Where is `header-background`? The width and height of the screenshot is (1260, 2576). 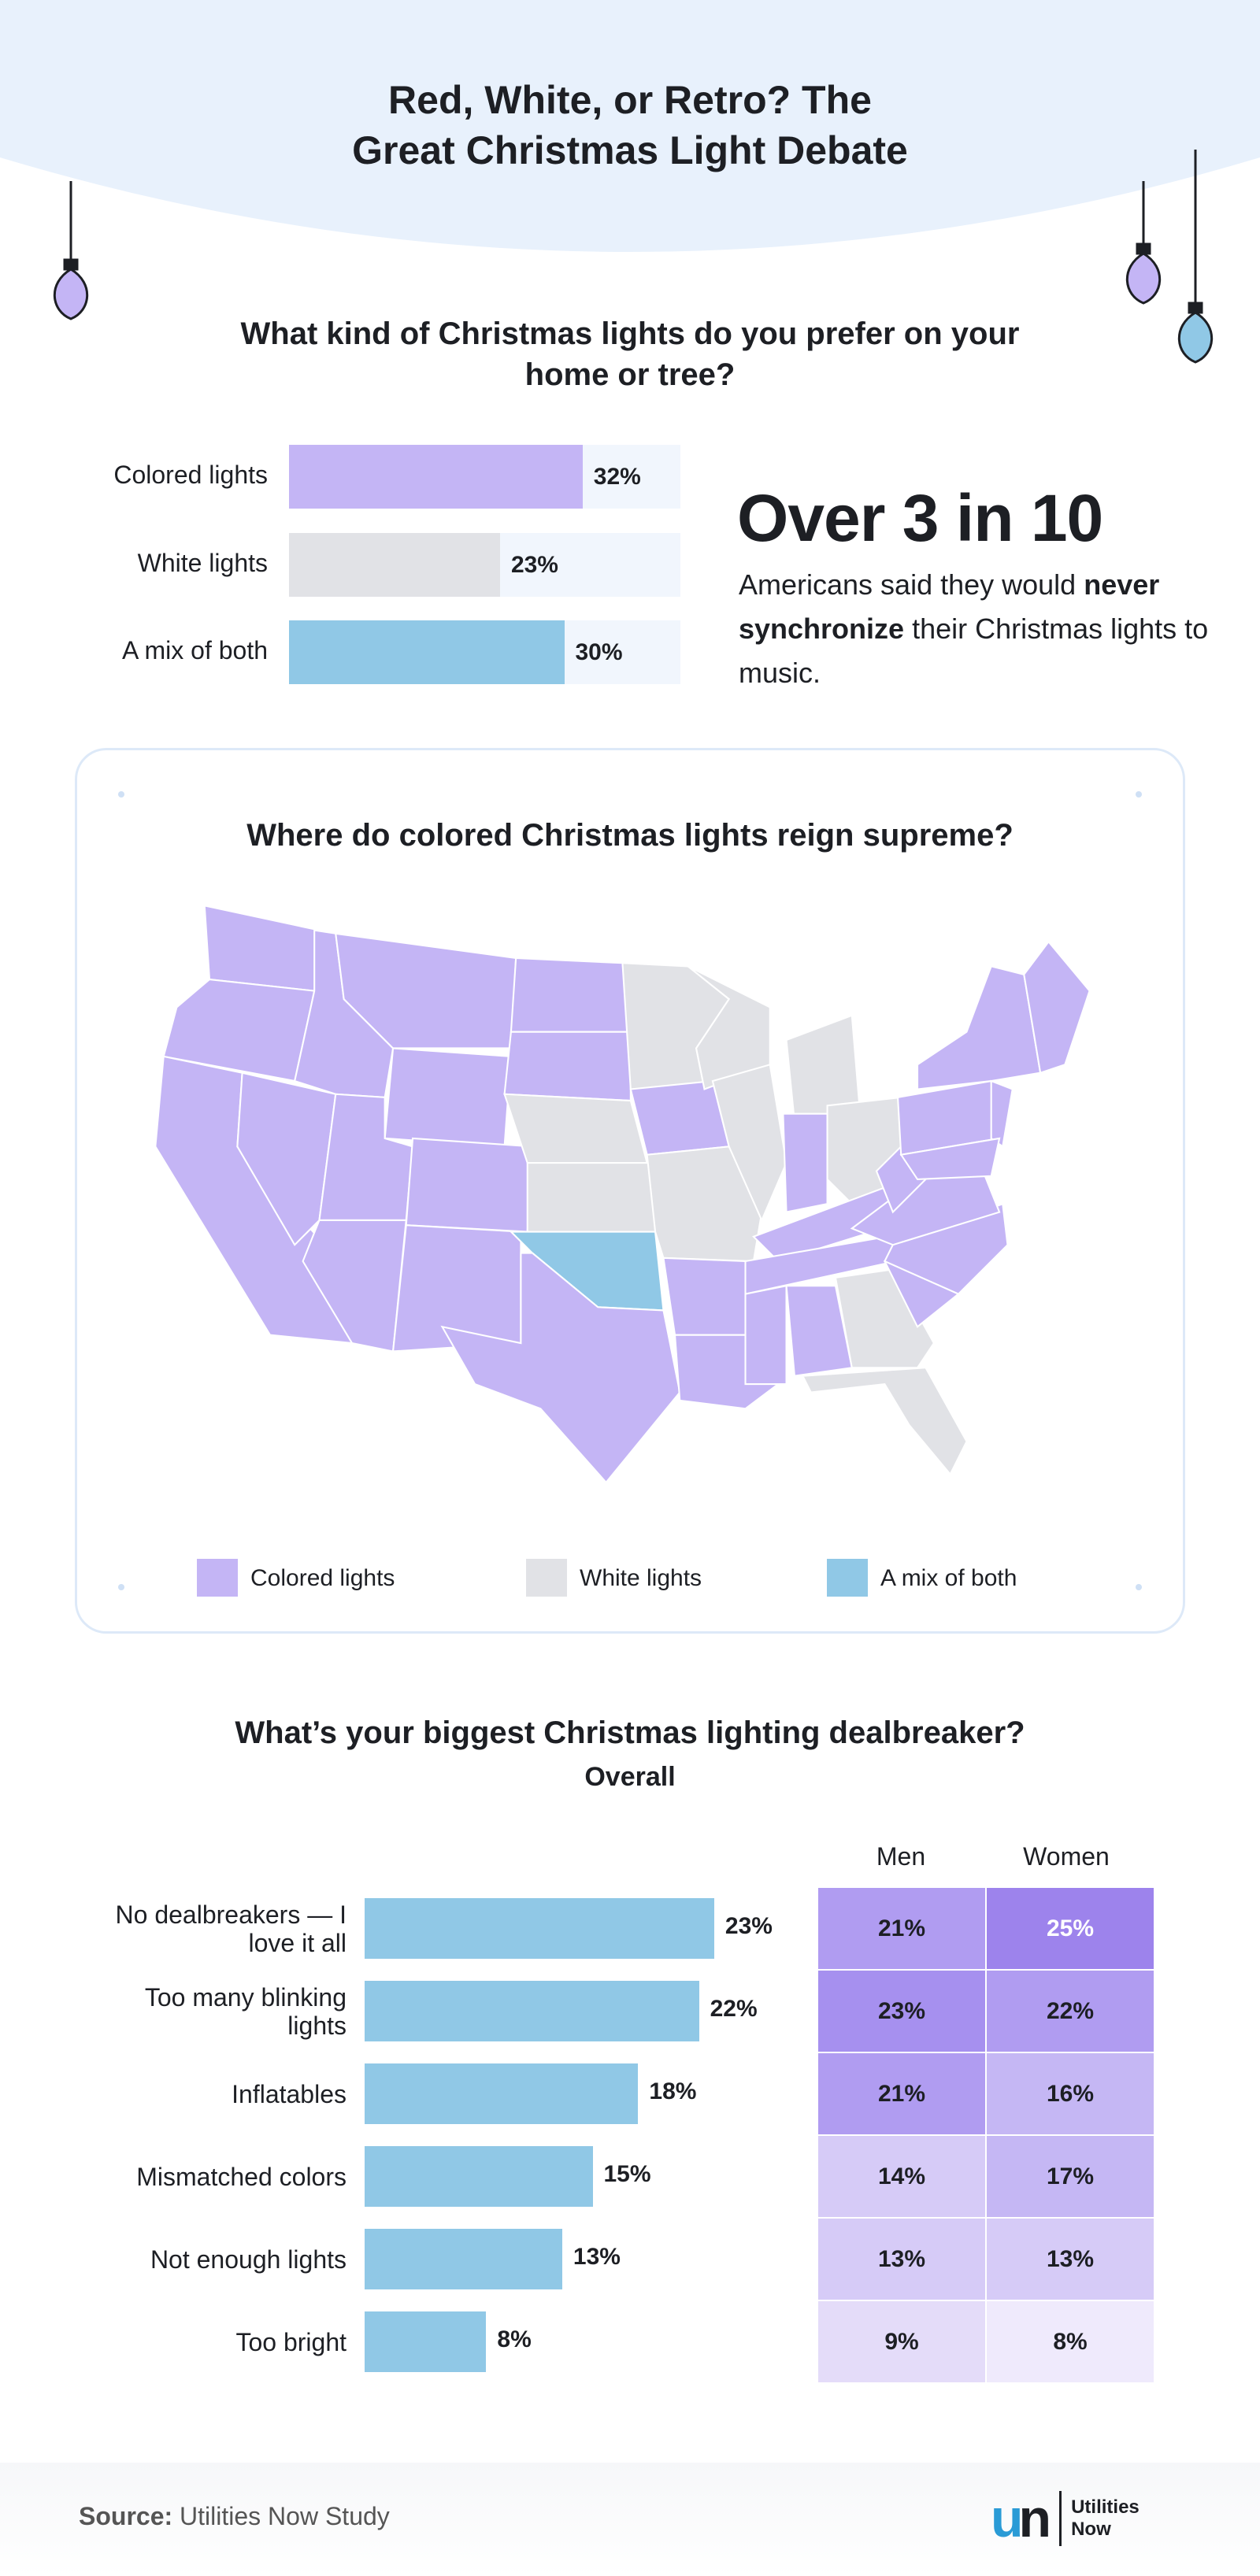
header-background is located at coordinates (630, 126).